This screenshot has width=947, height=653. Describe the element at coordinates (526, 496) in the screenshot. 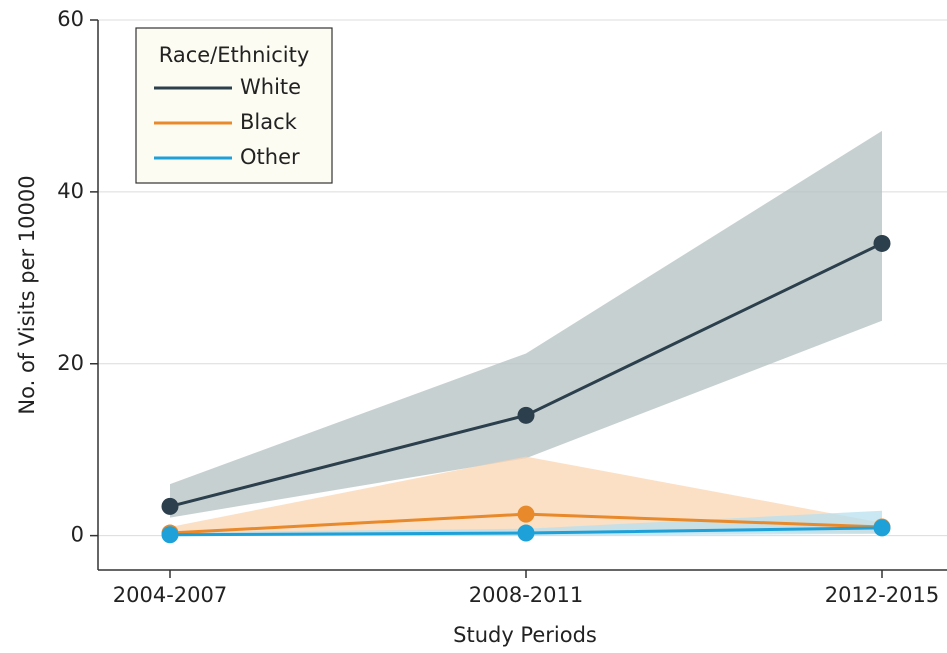

I see `confidence-band` at that location.